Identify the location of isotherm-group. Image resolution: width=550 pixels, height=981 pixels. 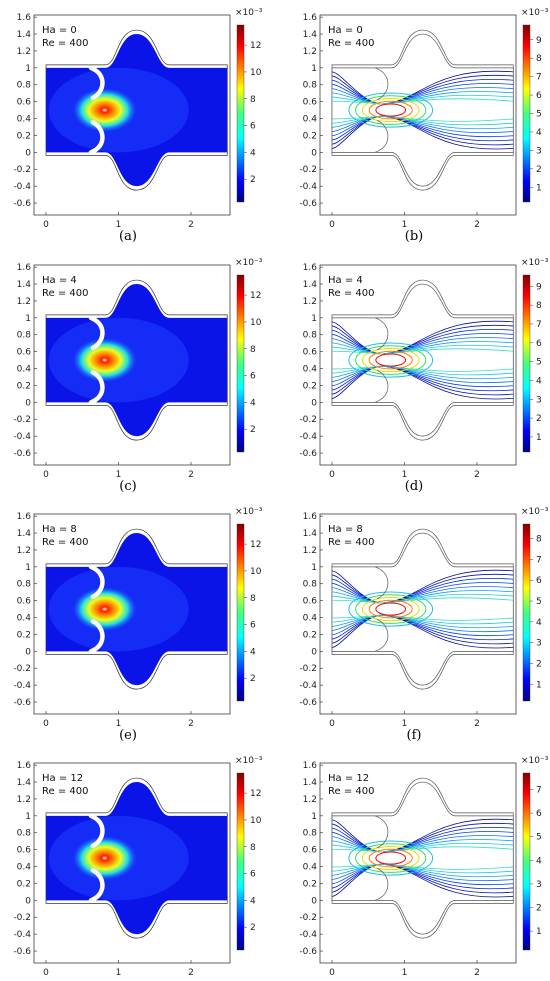
(423, 609).